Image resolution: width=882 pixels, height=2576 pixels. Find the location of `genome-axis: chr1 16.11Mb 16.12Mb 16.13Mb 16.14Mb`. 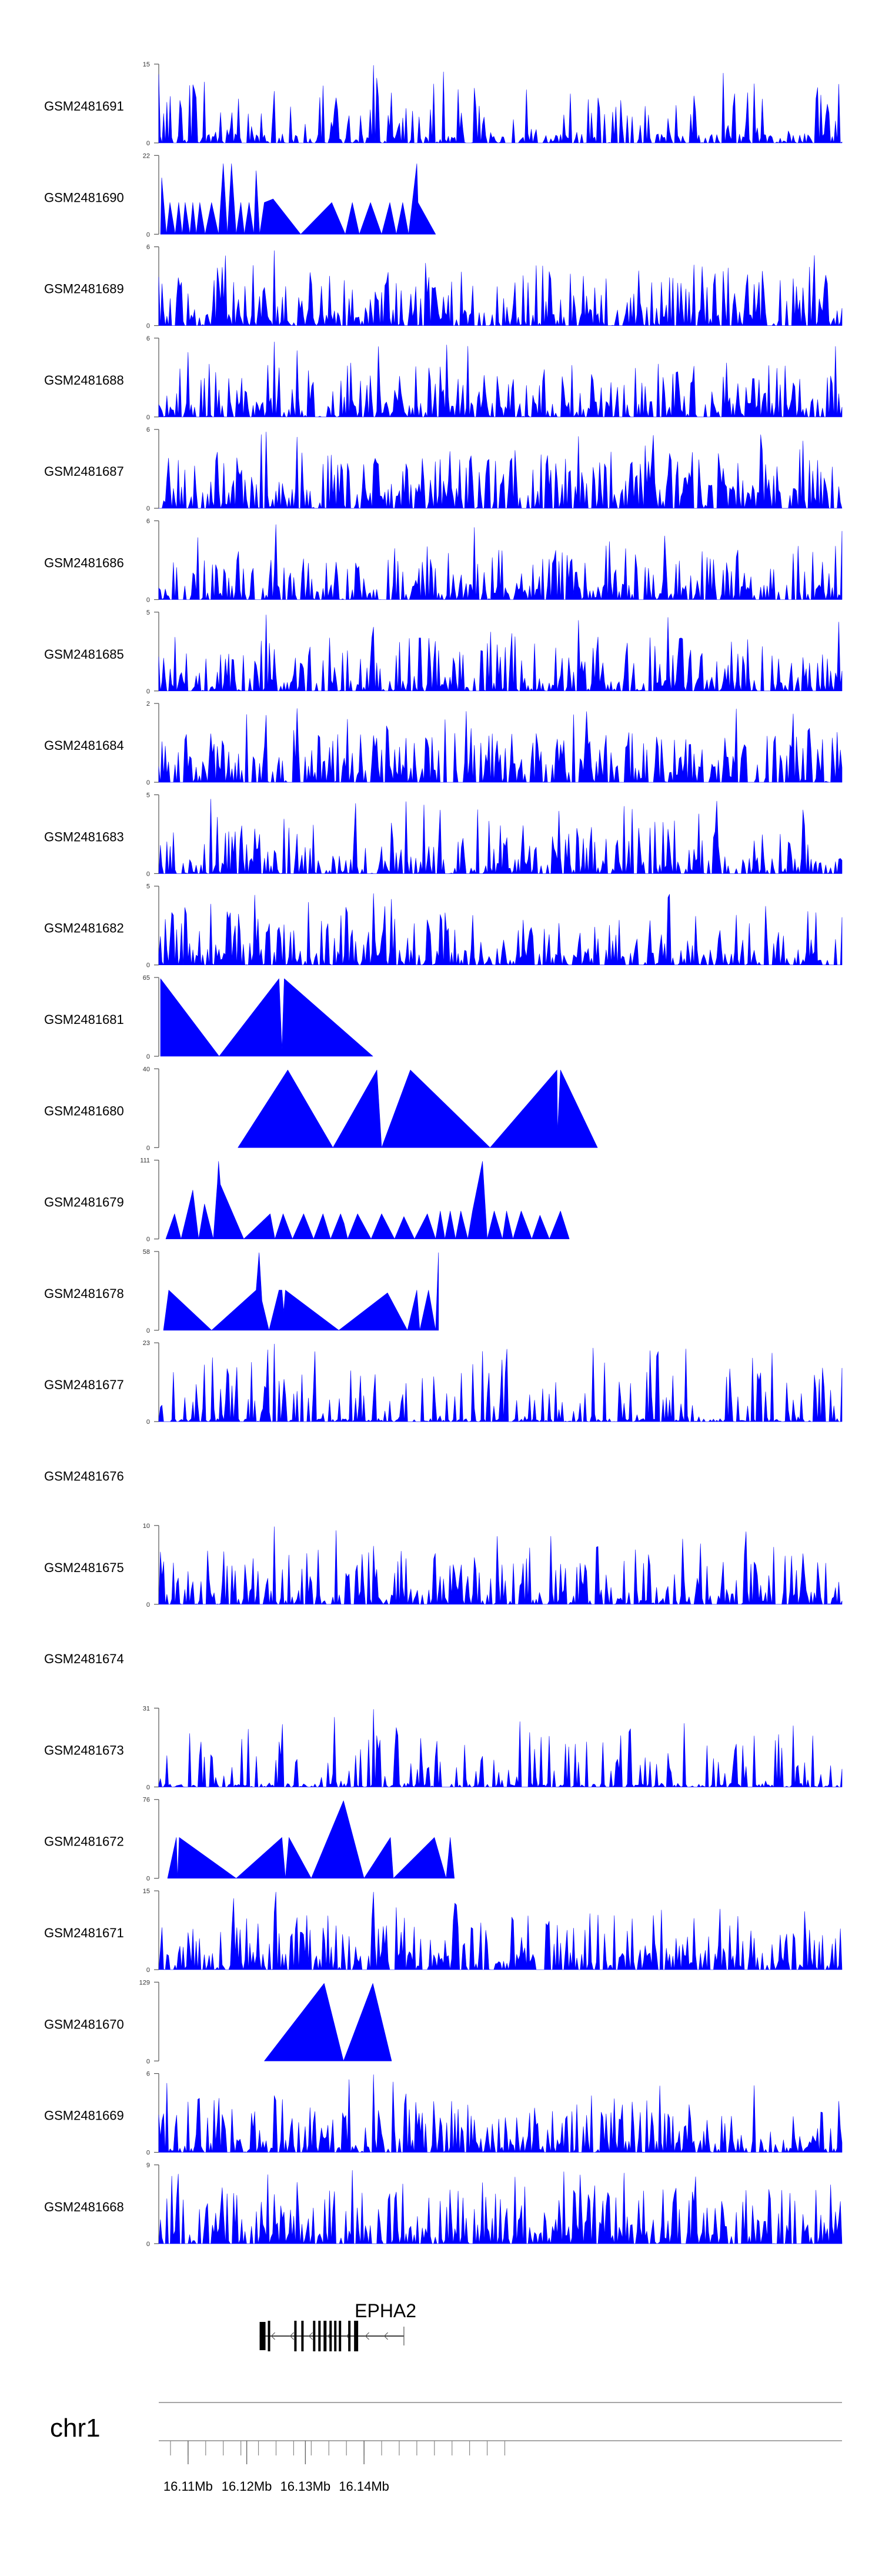

genome-axis: chr1 16.11Mb 16.12Mb 16.13Mb 16.14Mb is located at coordinates (446, 2448).